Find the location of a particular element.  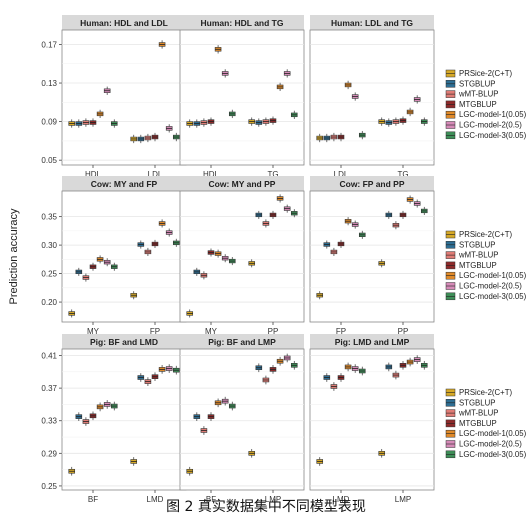

panel: Pig: LMD and LMP LMD LMP is located at coordinates (372, 419).